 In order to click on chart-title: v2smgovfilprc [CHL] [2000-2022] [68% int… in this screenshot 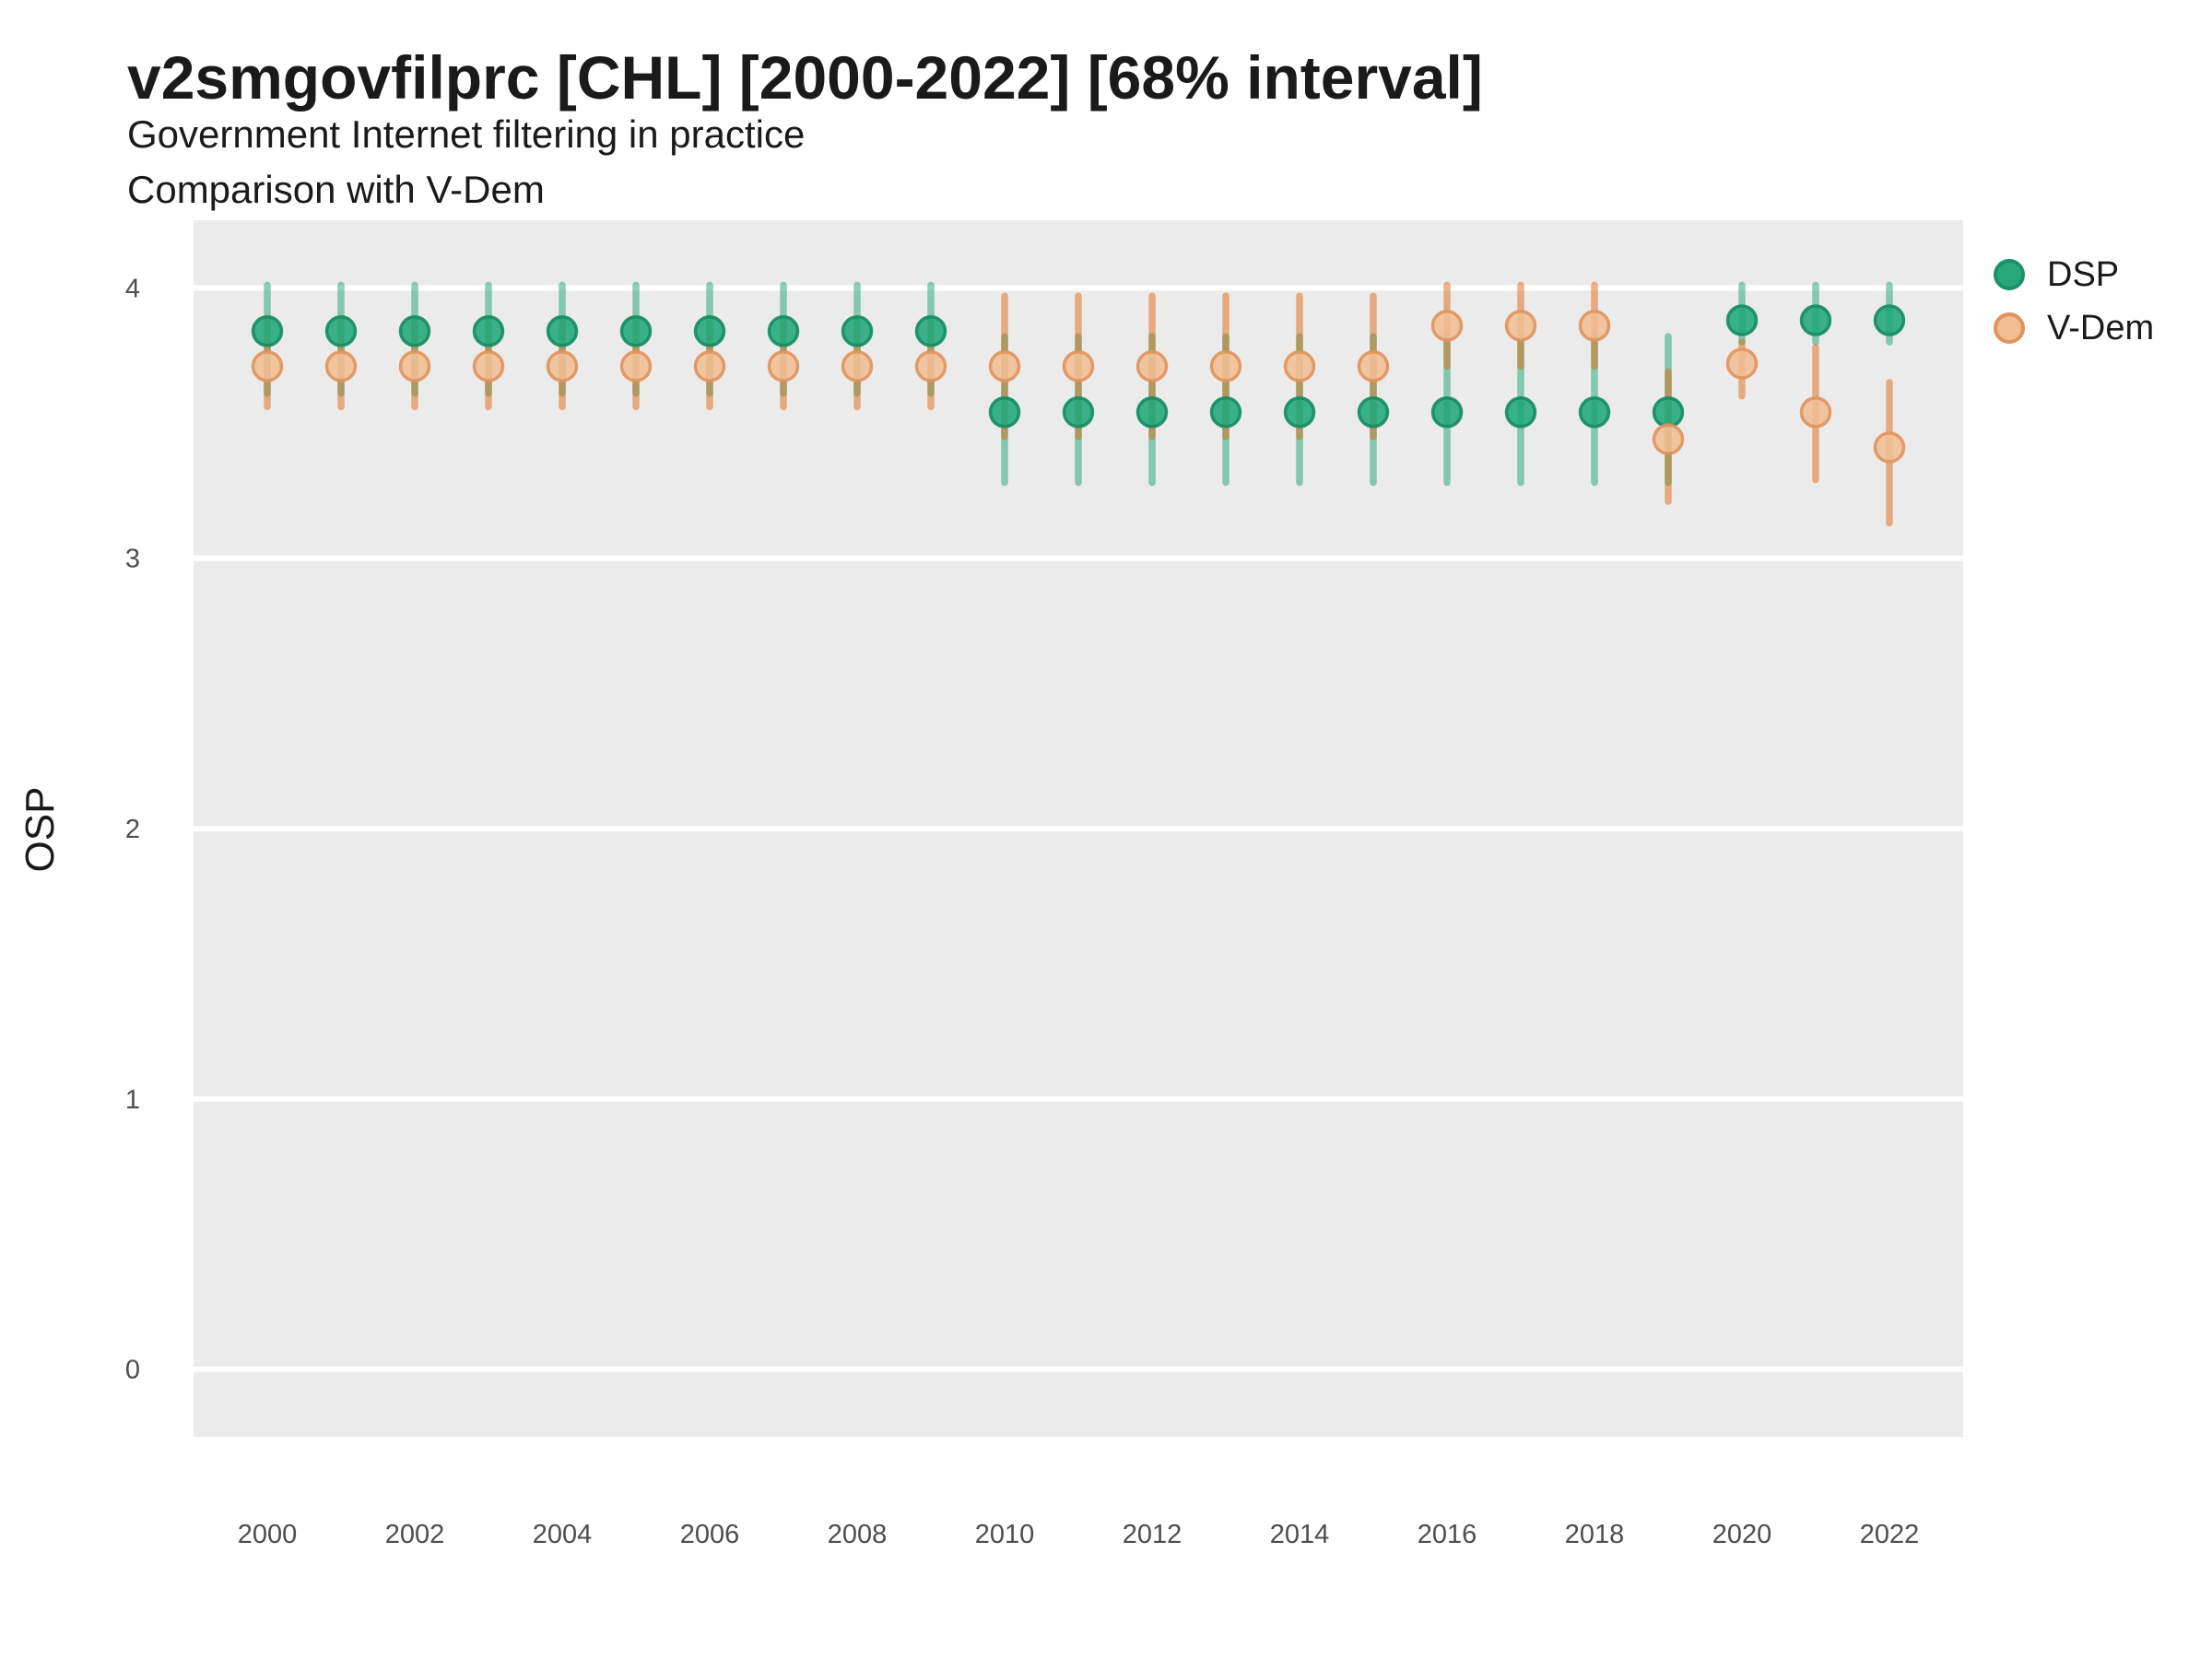, I will do `click(805, 77)`.